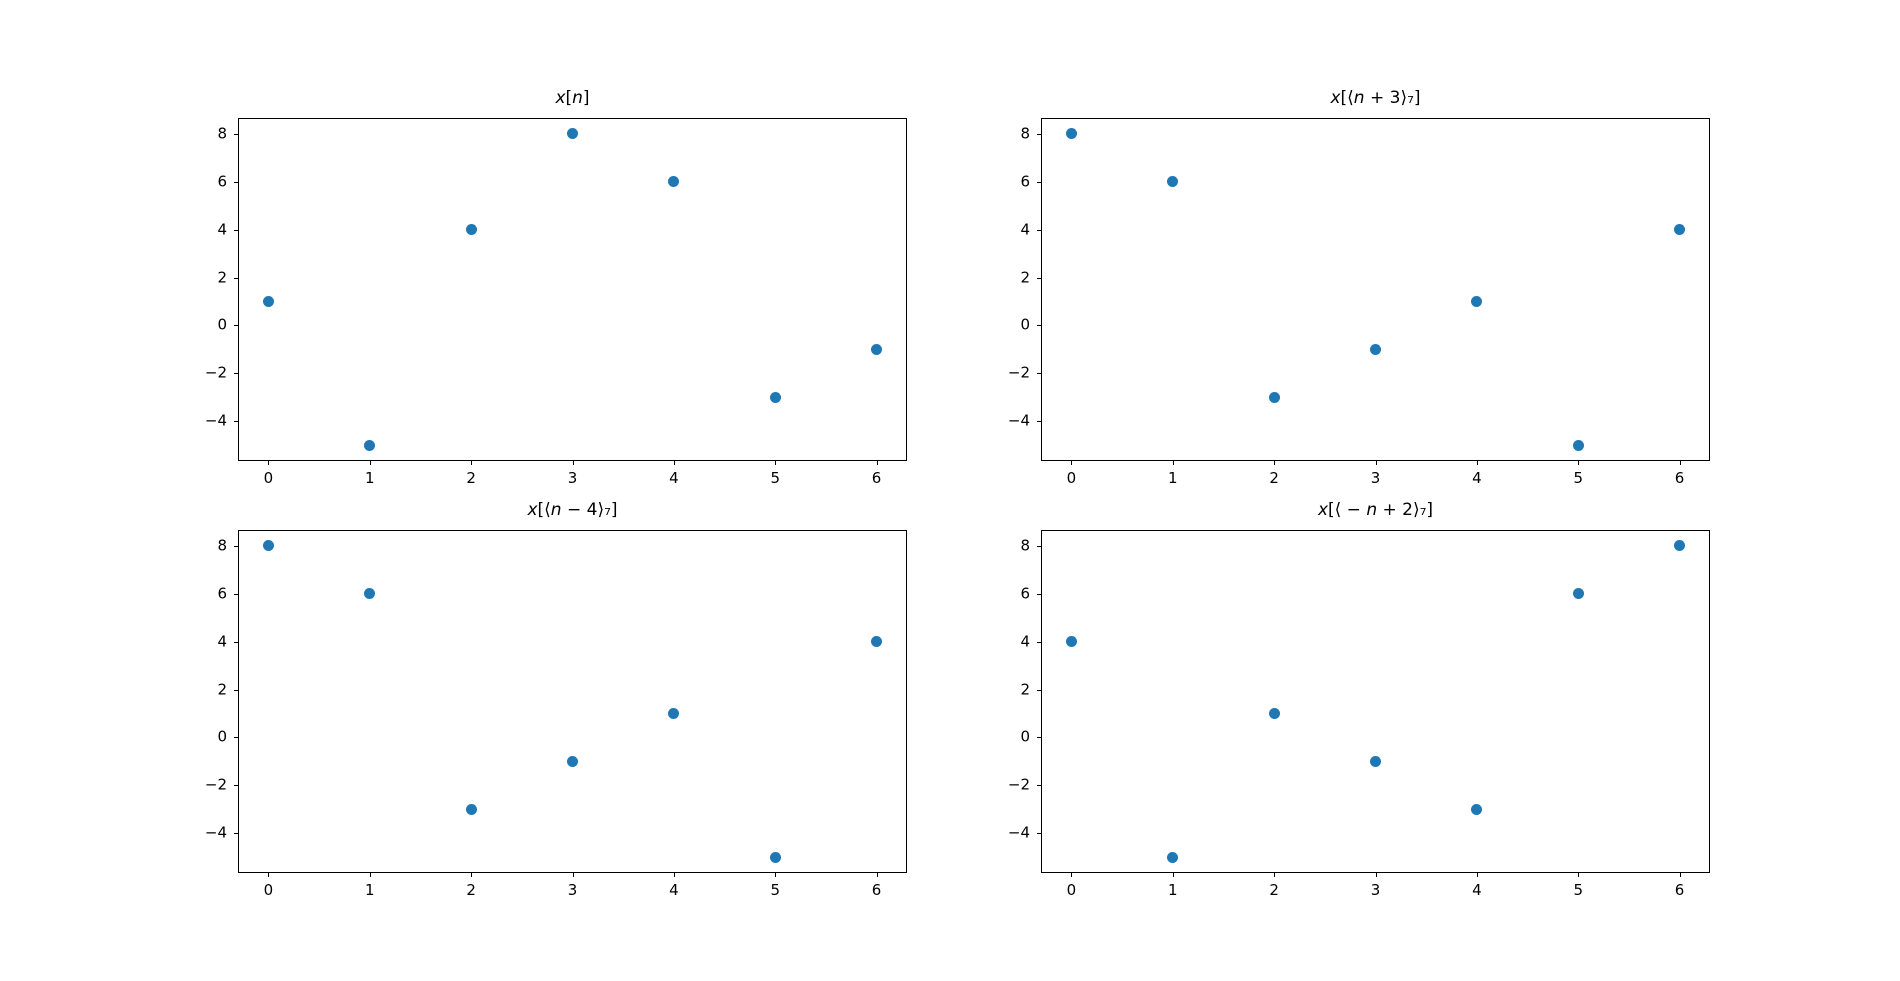 The height and width of the screenshot is (981, 1900). What do you see at coordinates (1375, 98) in the screenshot?
I see `chart-title: x[⟨n + 3⟩₇]` at bounding box center [1375, 98].